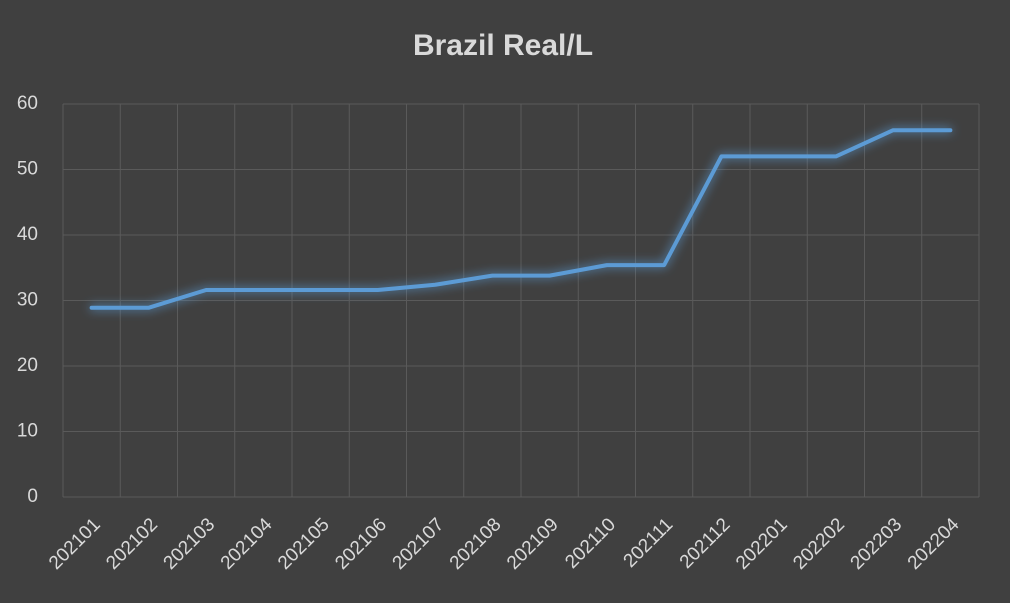 The image size is (1010, 603). What do you see at coordinates (27, 431) in the screenshot?
I see `y-tick-label: 10` at bounding box center [27, 431].